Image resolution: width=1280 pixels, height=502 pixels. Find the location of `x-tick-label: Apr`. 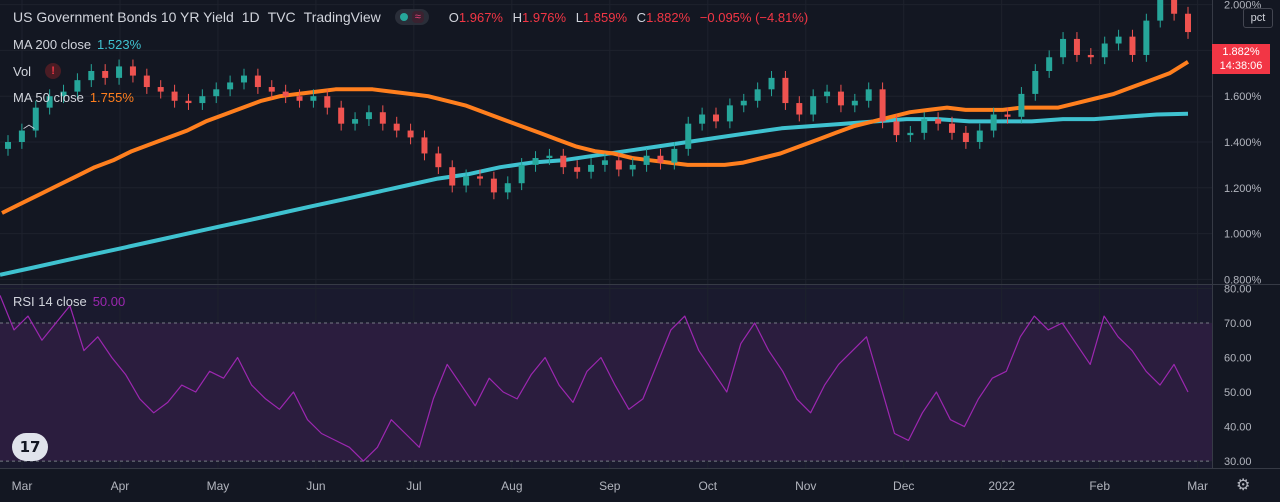

x-tick-label: Apr is located at coordinates (120, 486).